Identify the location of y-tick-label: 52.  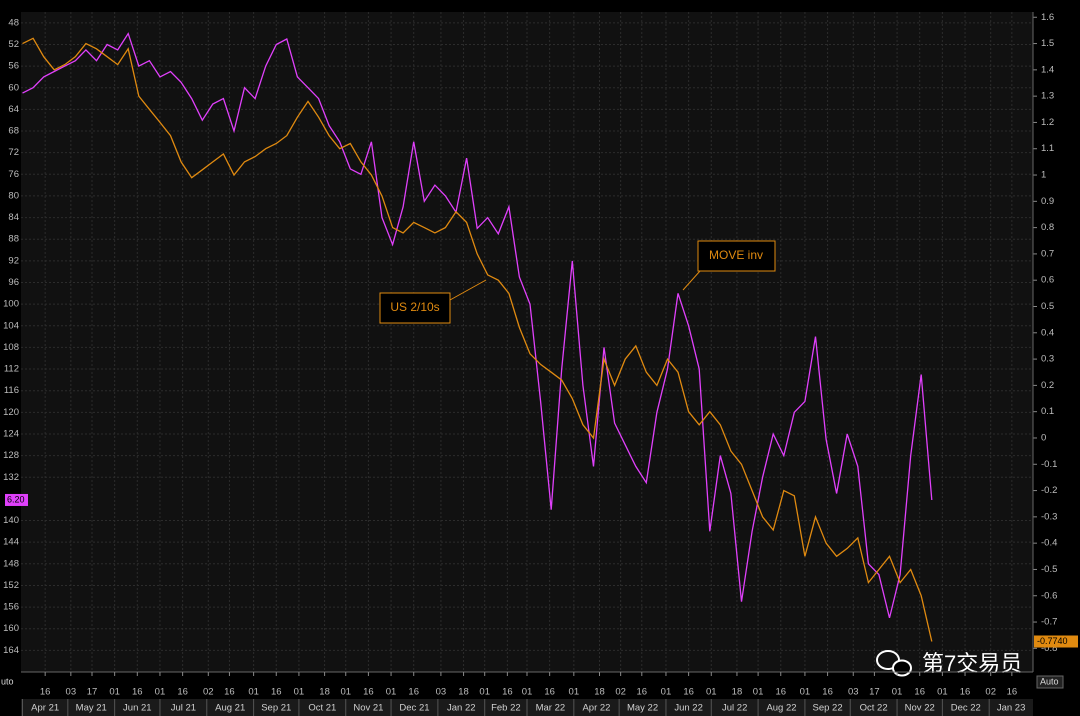
(13, 44).